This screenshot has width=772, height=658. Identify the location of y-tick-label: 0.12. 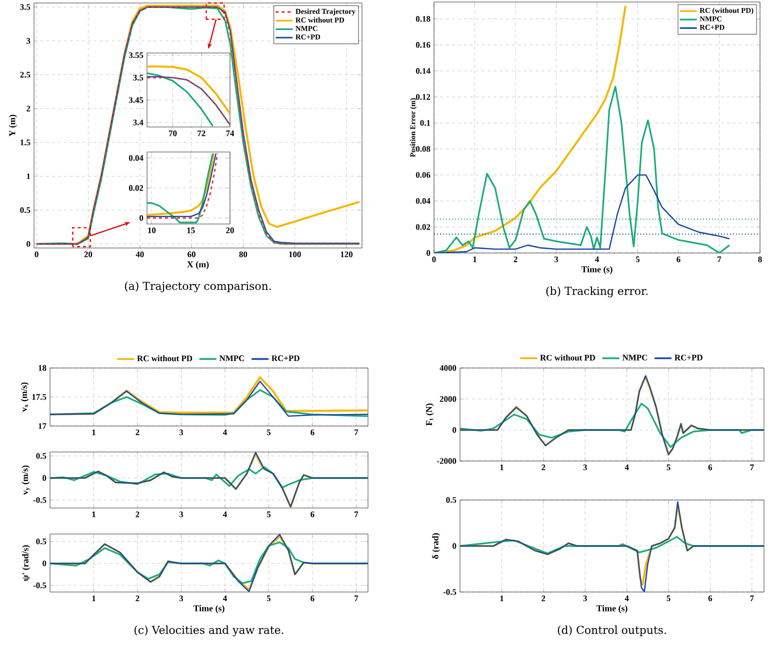
(423, 97).